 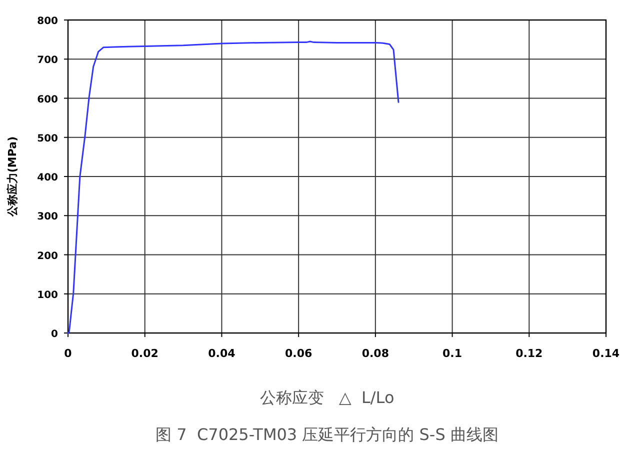 What do you see at coordinates (47, 100) in the screenshot?
I see `y-tick-label: 600` at bounding box center [47, 100].